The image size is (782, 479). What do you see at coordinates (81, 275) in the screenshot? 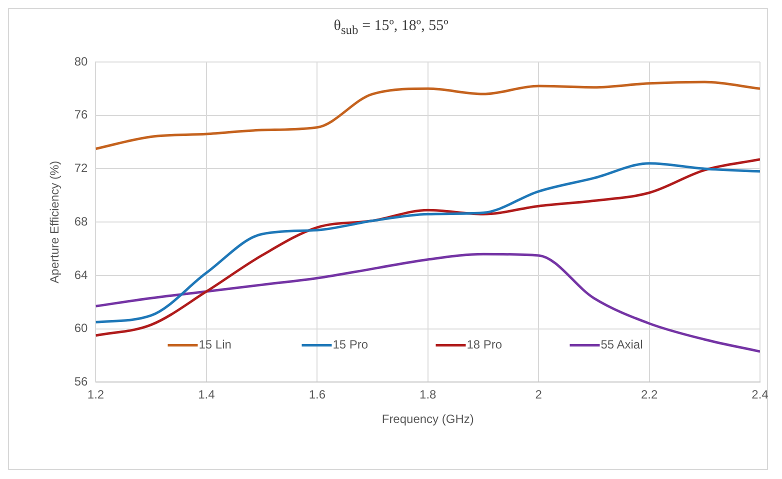
I see `y-tick-label: 64` at bounding box center [81, 275].